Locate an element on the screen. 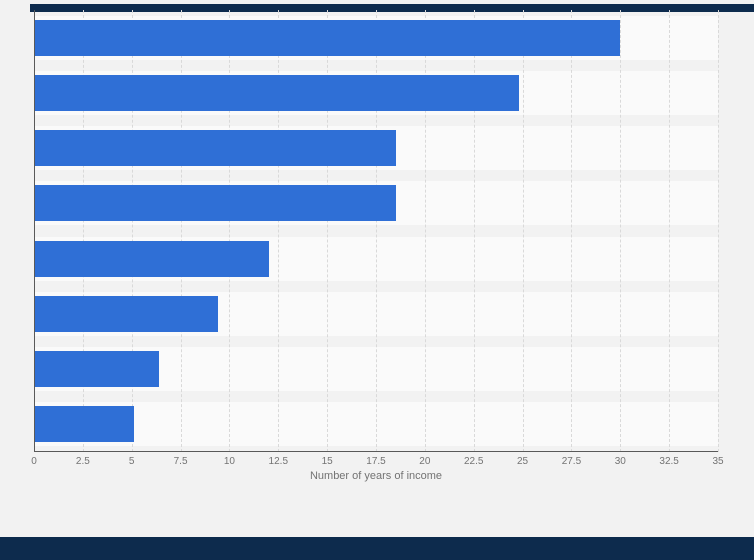 The width and height of the screenshot is (754, 560). x-tick-label: 22.5 is located at coordinates (473, 461).